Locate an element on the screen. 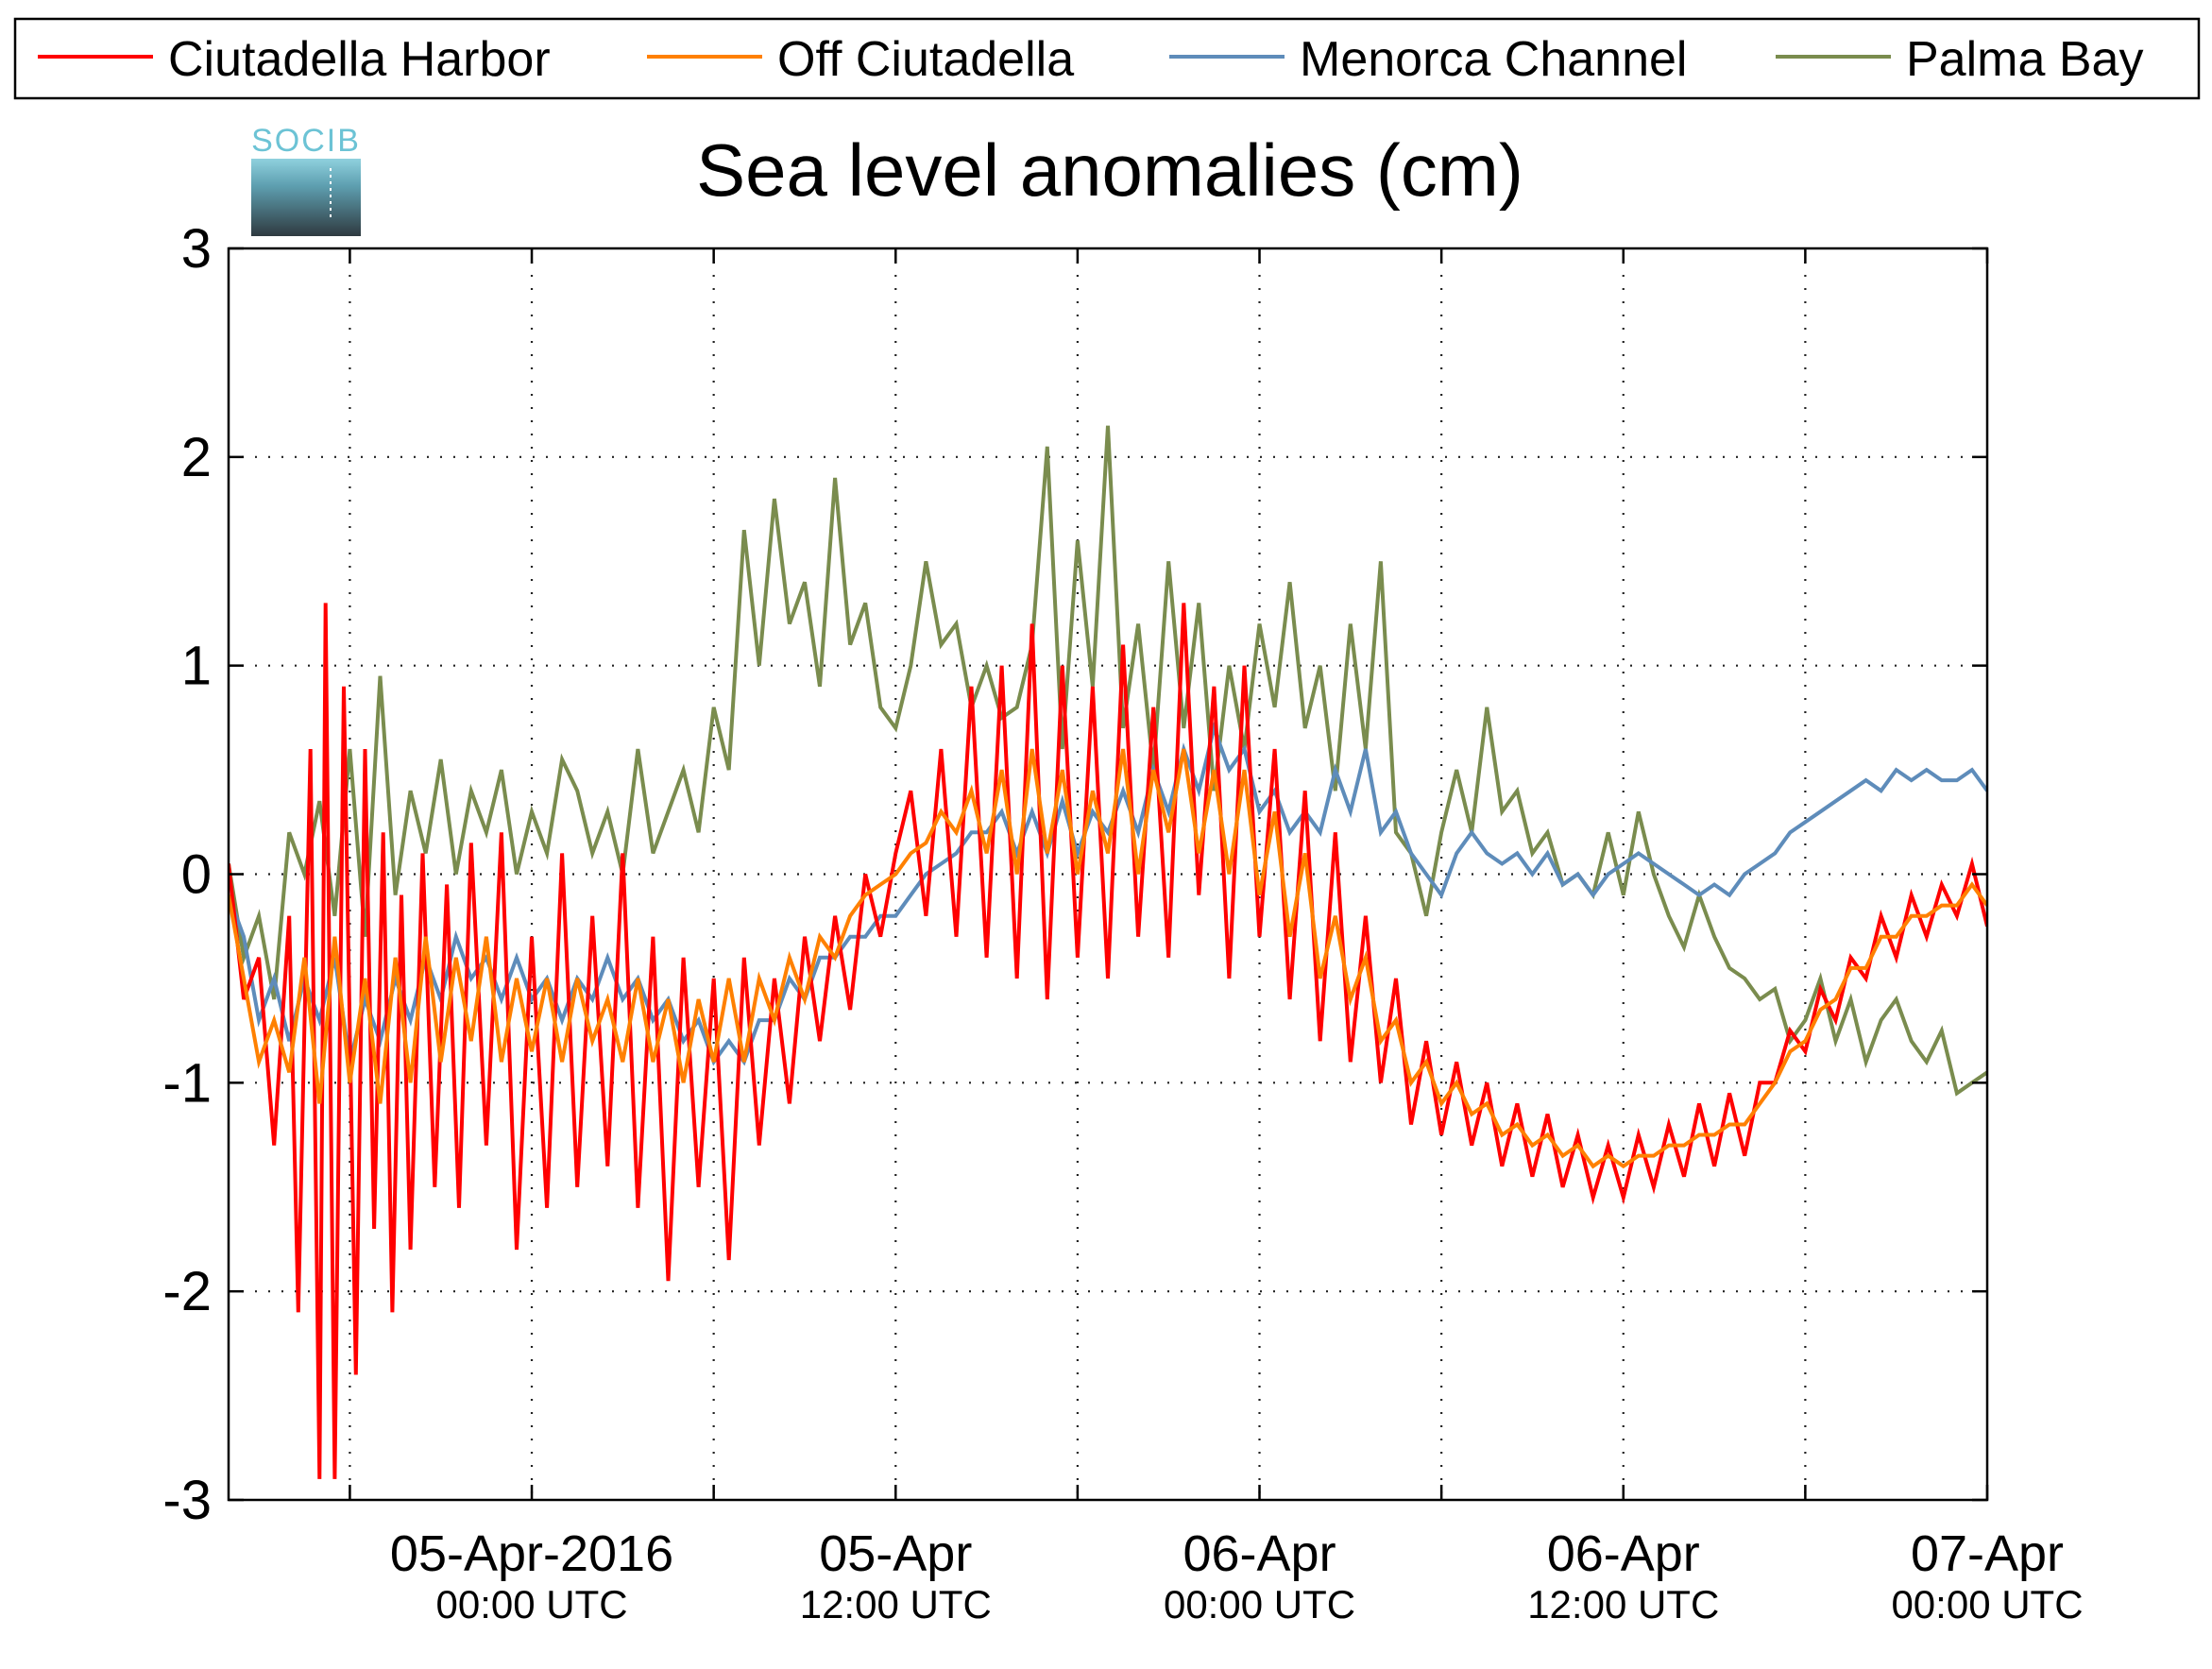 This screenshot has width=2212, height=1669. x-tick-date: 05-Apr is located at coordinates (895, 1554).